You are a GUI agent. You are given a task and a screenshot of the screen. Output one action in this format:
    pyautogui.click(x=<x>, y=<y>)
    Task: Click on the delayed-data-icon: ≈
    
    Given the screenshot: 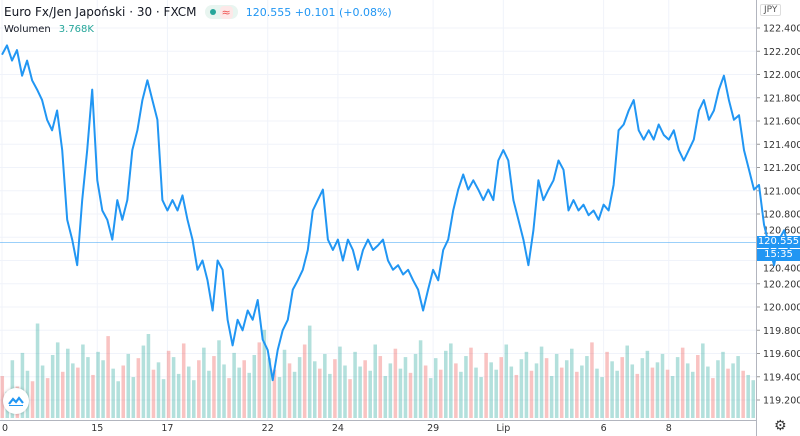 What is the action you would take?
    pyautogui.click(x=226, y=12)
    